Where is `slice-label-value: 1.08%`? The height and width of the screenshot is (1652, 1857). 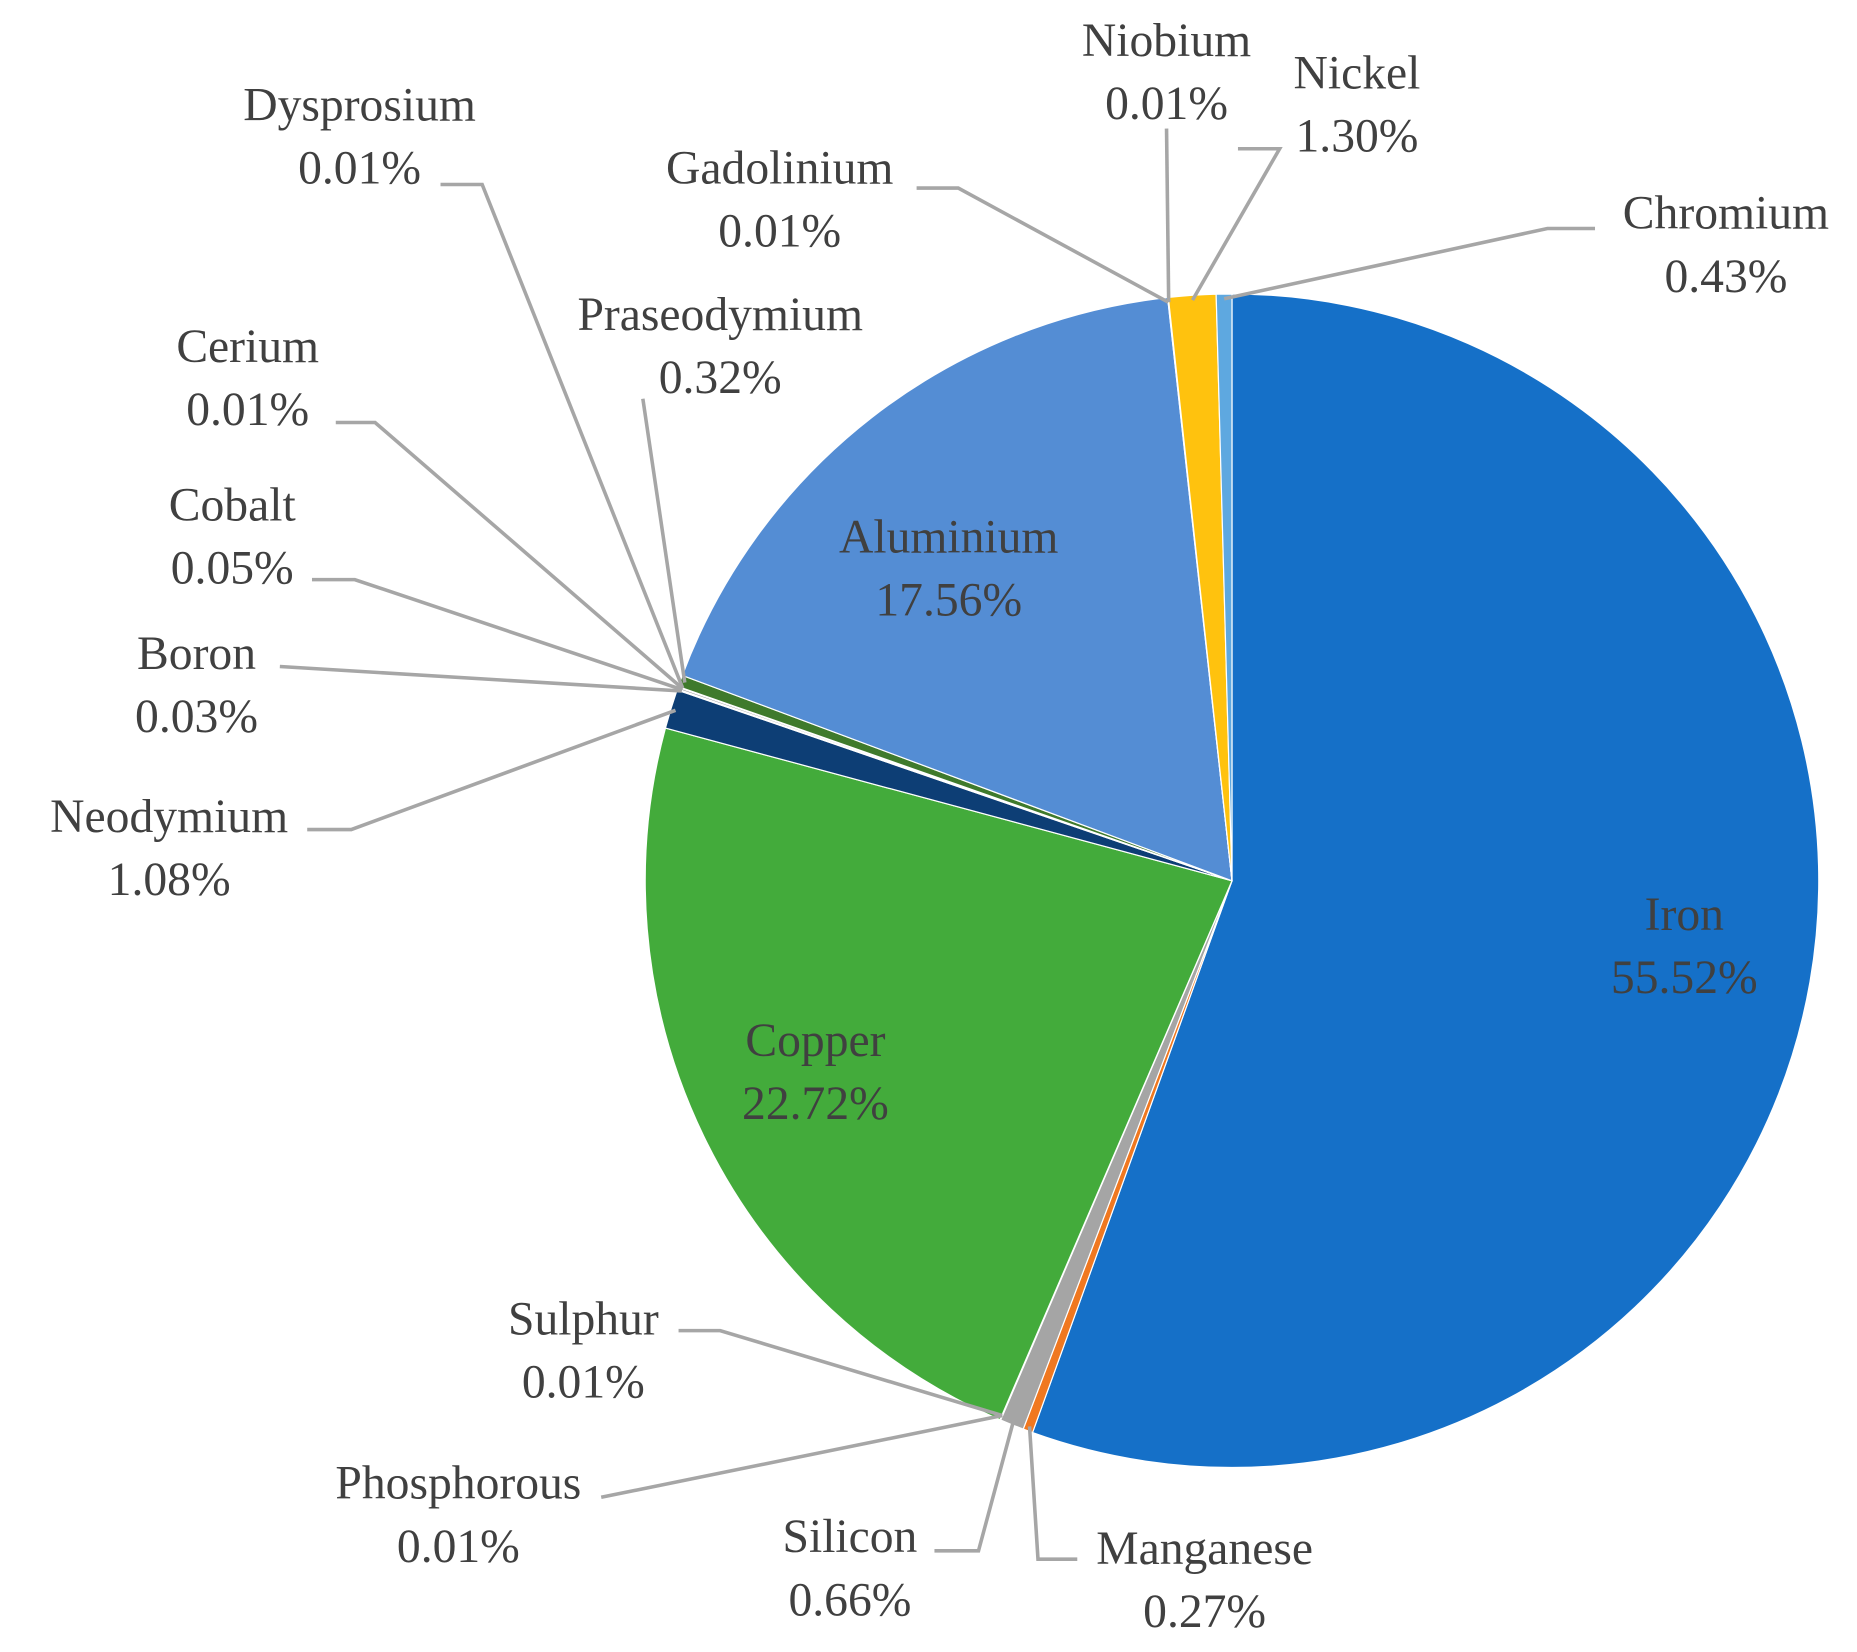 slice-label-value: 1.08% is located at coordinates (169, 880).